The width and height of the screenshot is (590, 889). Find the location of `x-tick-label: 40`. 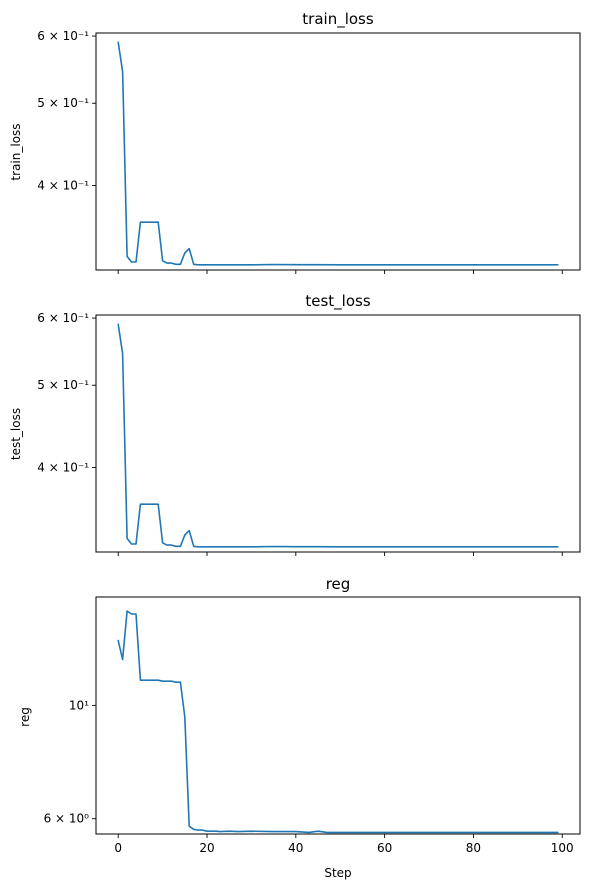

x-tick-label: 40 is located at coordinates (295, 848).